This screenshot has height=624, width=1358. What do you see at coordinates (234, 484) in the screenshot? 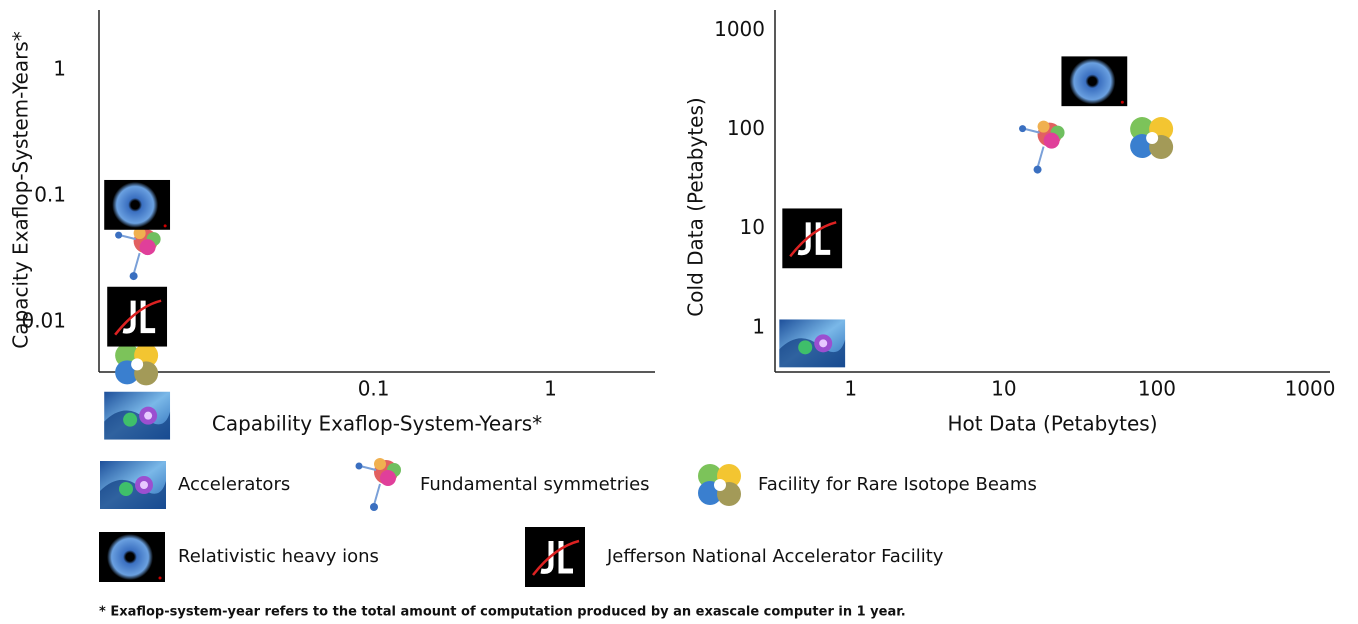
I see `legend-label: Accelerators` at bounding box center [234, 484].